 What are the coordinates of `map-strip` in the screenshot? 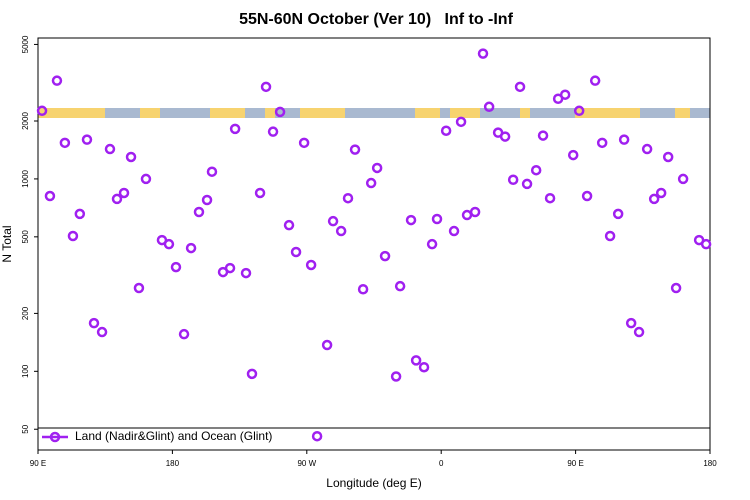 It's located at (374, 113).